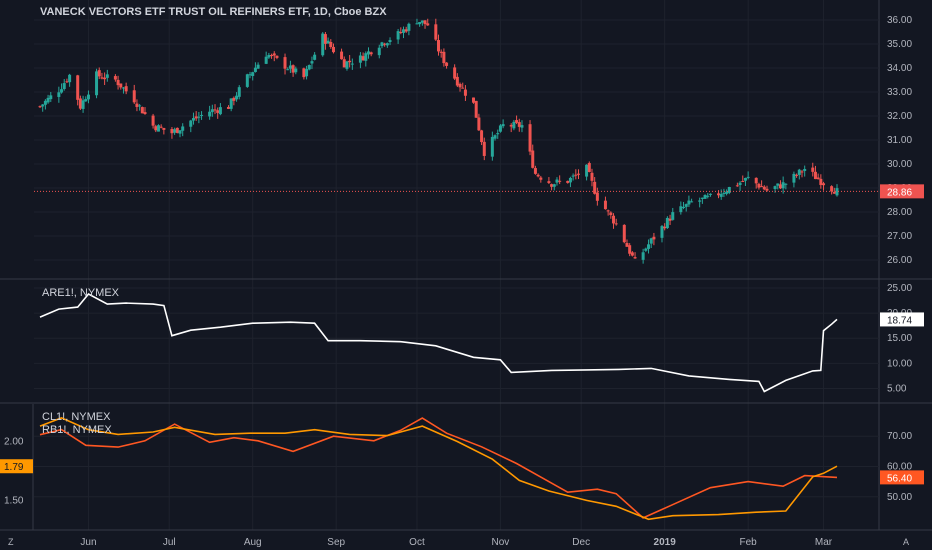  Describe the element at coordinates (899, 236) in the screenshot. I see `y-tick-label: 27.00` at that location.